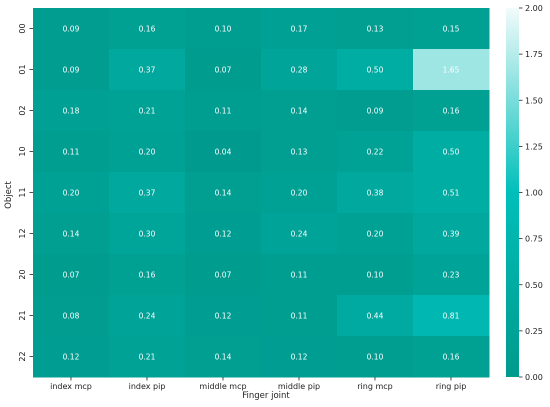 This screenshot has width=550, height=407. Describe the element at coordinates (22, 315) in the screenshot. I see `y-tick-label: 21` at that location.